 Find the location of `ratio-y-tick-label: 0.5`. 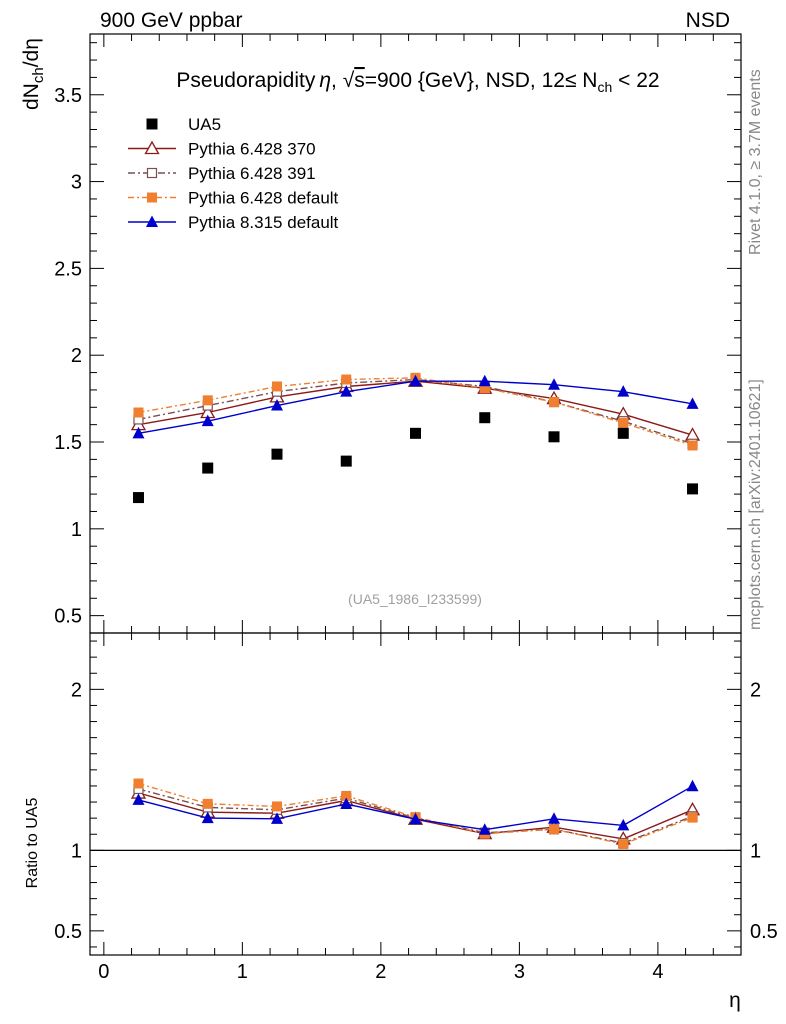

ratio-y-tick-label: 0.5 is located at coordinates (68, 932).